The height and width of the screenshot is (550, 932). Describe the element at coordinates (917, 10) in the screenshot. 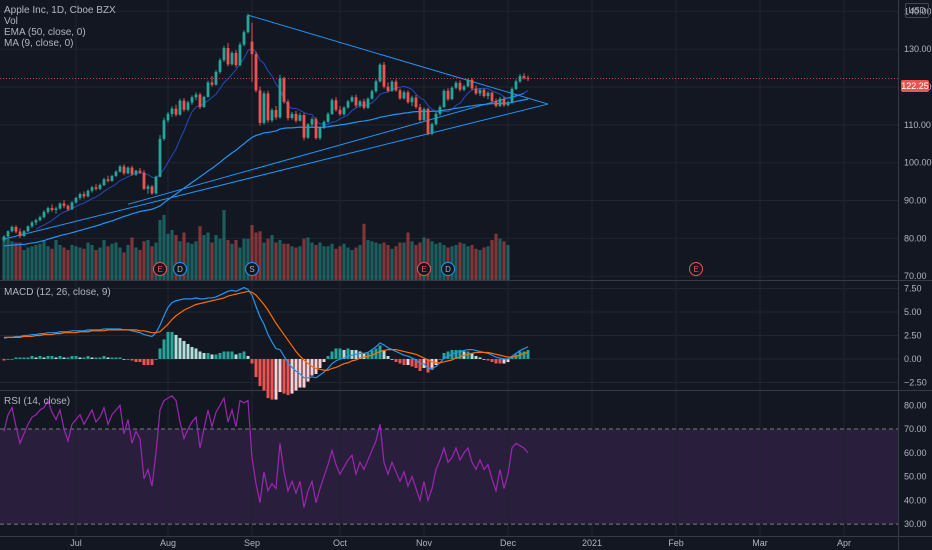

I see `currency-button: USD` at that location.